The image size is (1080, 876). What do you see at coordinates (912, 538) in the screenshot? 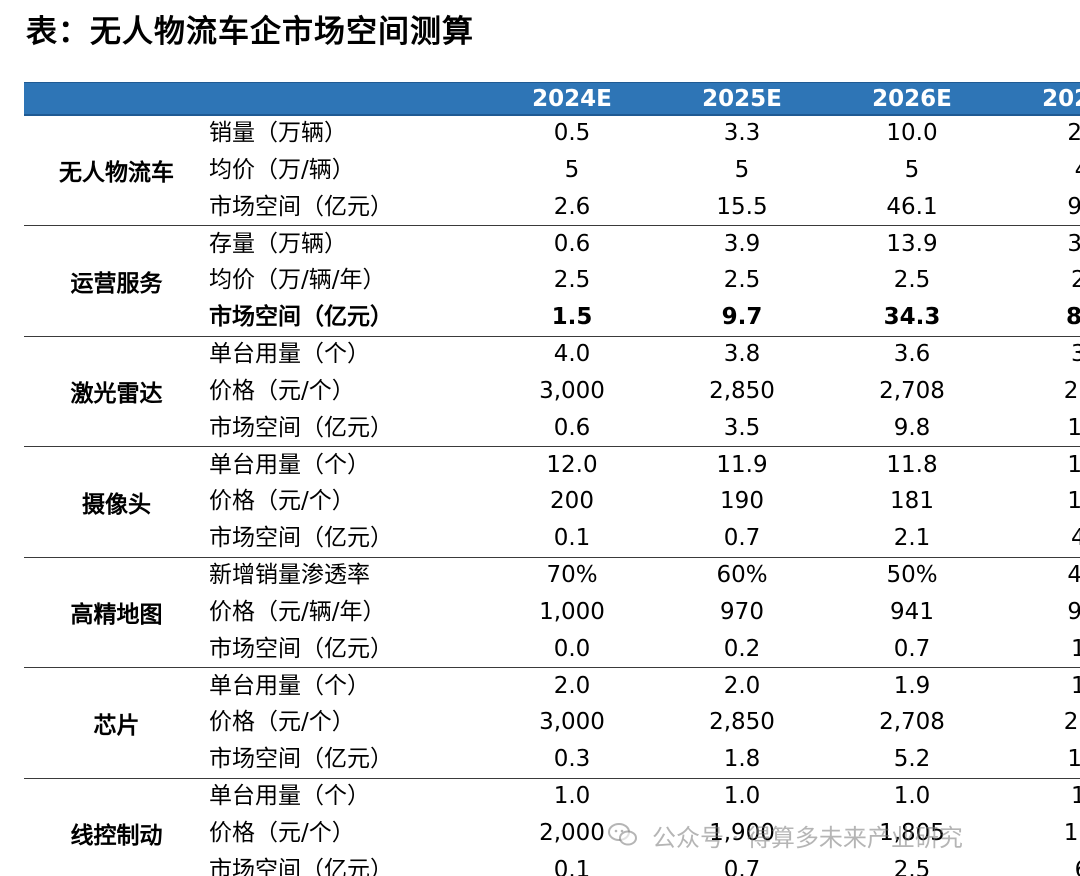
I see `value-cell: 2.1` at bounding box center [912, 538].